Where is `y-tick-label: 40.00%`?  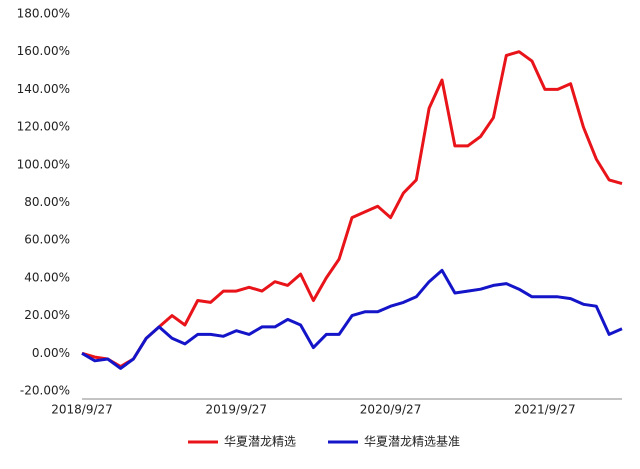 y-tick-label: 40.00% is located at coordinates (47, 277).